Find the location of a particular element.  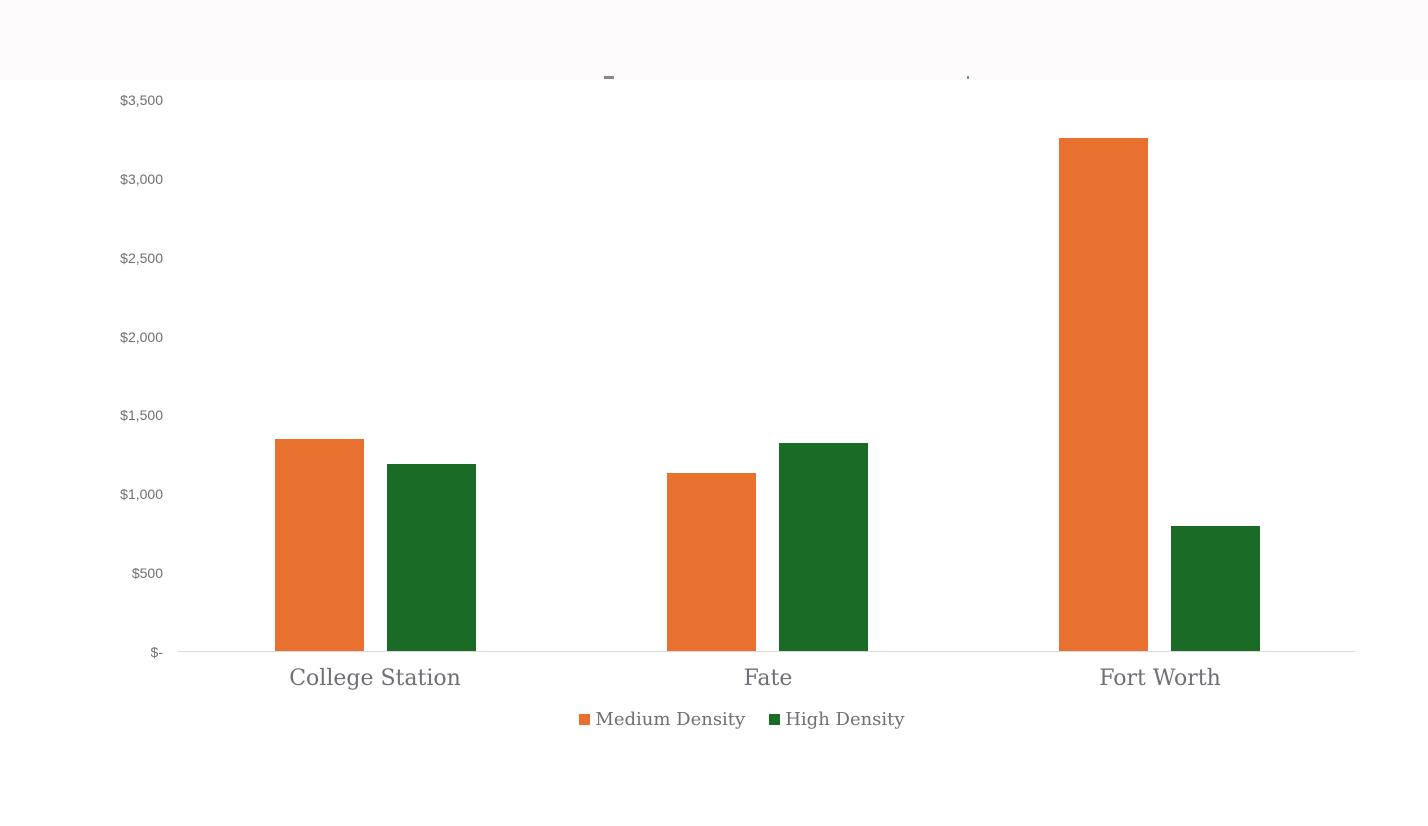

legend: Medium Density High Density is located at coordinates (714, 719).